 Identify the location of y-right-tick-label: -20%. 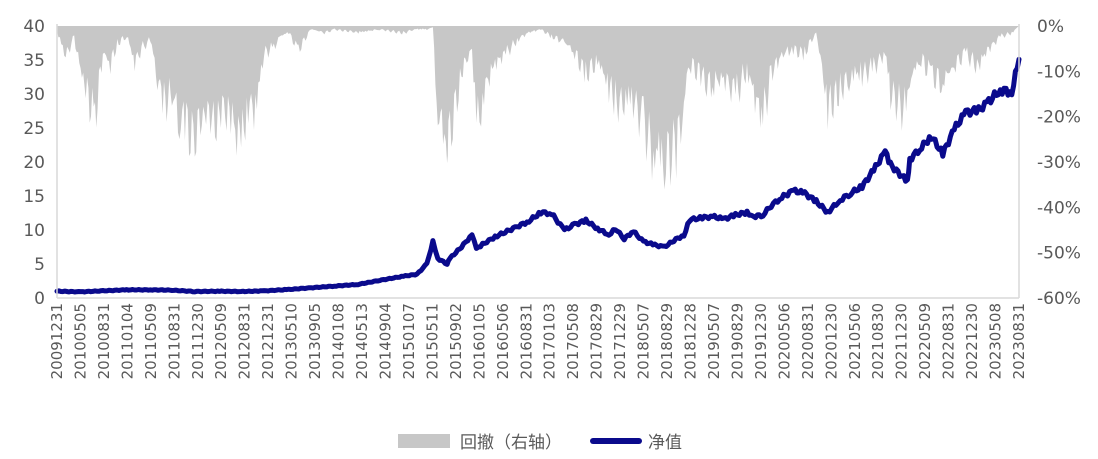
(1059, 118).